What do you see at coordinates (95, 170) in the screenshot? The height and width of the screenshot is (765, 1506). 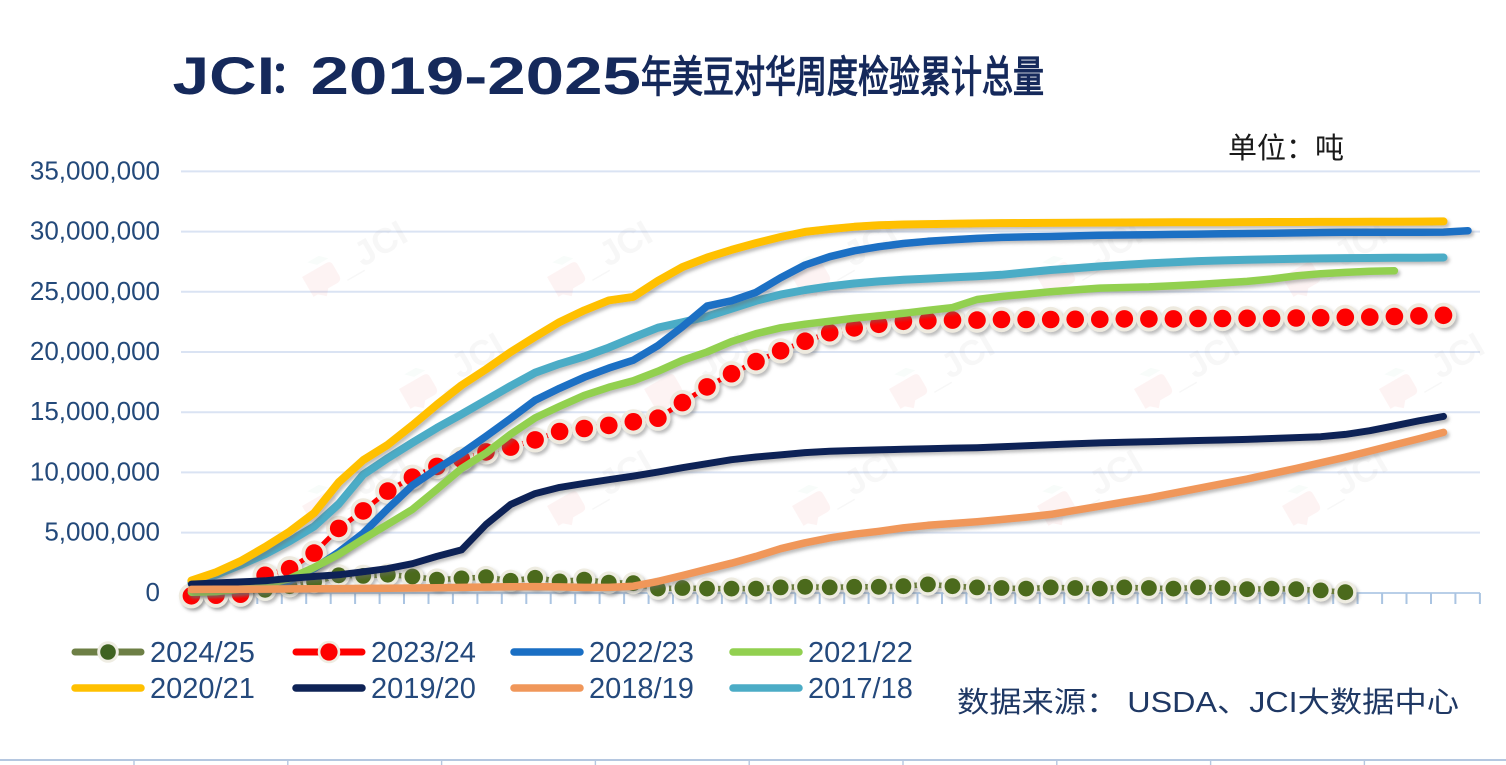 I see `svg-text: 35,000,000` at bounding box center [95, 170].